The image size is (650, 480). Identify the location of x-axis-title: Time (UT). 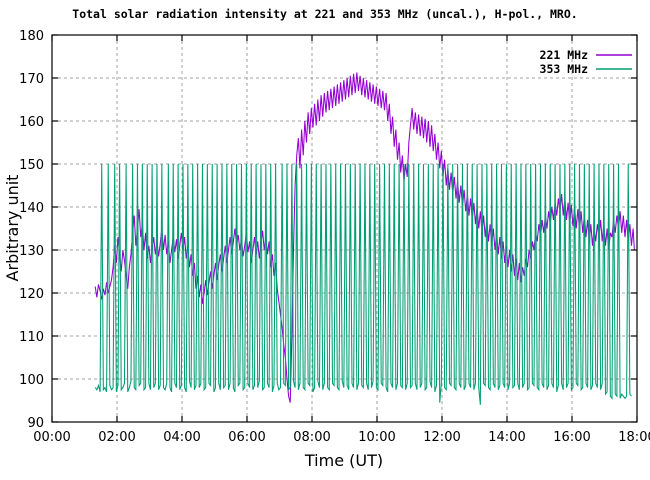
(343, 460).